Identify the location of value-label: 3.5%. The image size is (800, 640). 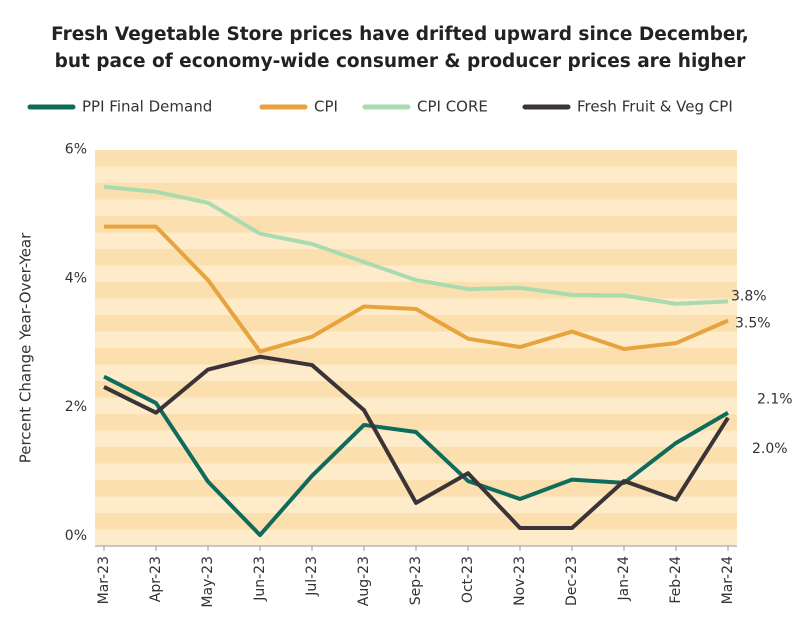
(753, 324).